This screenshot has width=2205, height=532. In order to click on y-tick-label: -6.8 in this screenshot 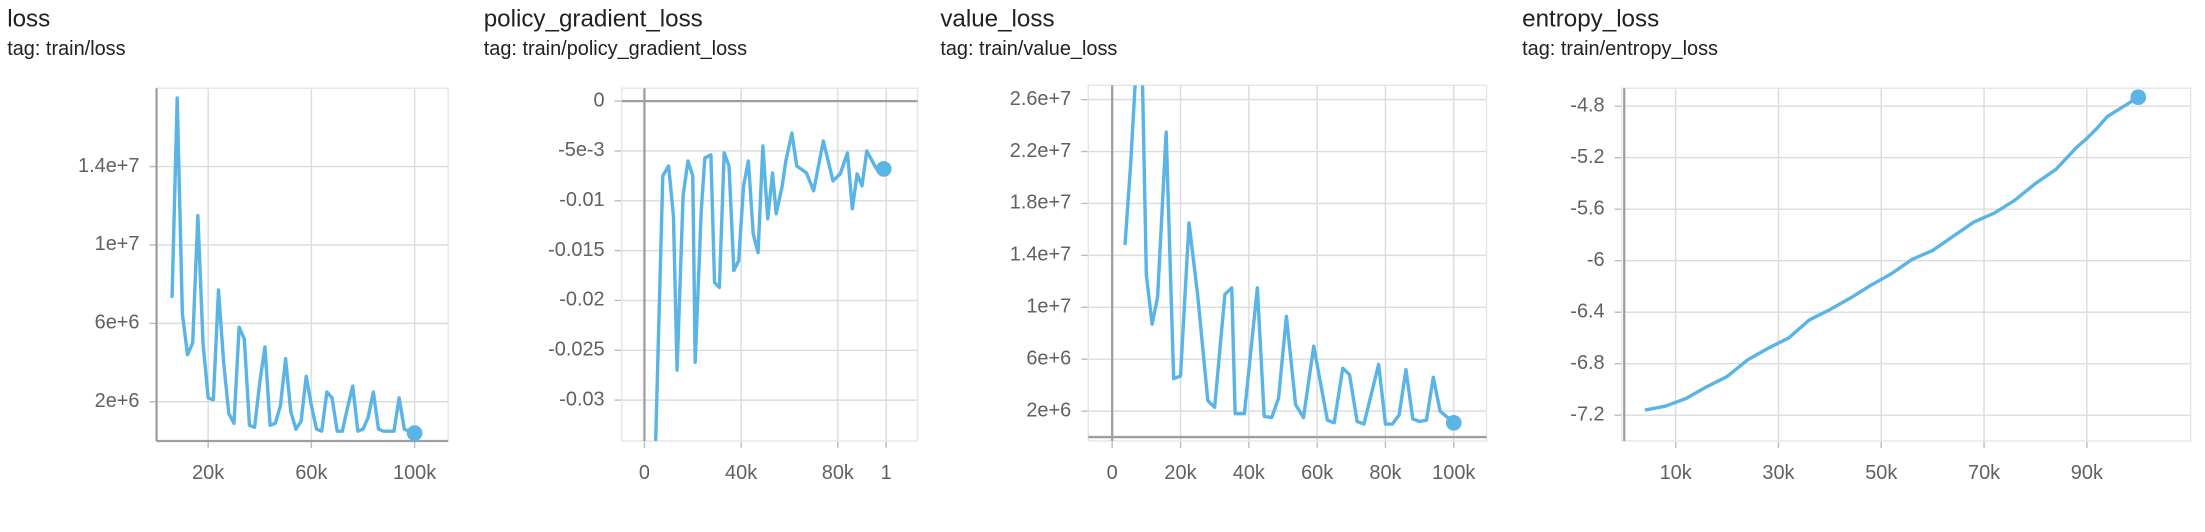, I will do `click(1587, 363)`.